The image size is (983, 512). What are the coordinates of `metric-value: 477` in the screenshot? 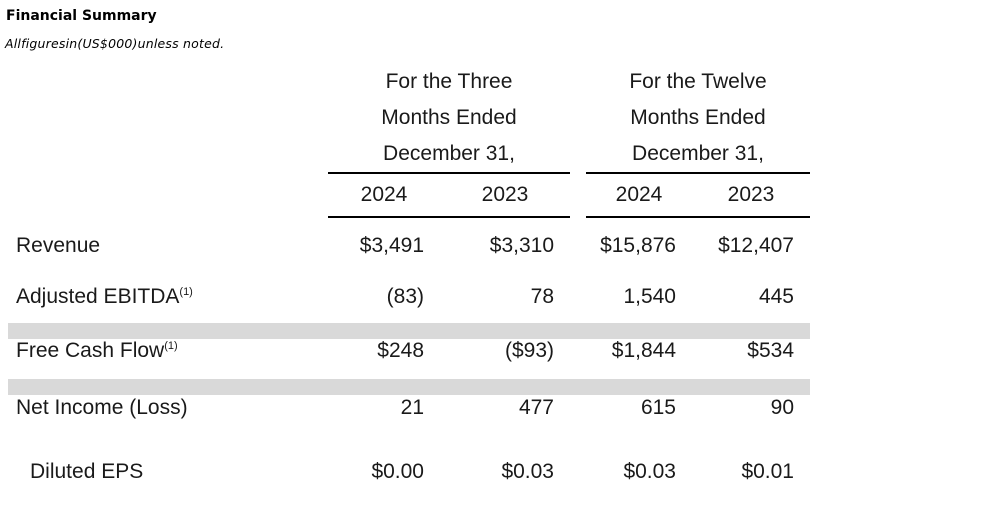 It's located at (536, 407).